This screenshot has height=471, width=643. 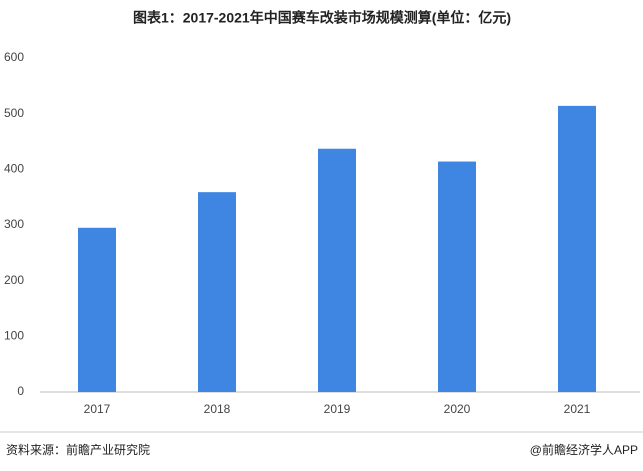 I want to click on x-tick-label: 2018, so click(x=217, y=409).